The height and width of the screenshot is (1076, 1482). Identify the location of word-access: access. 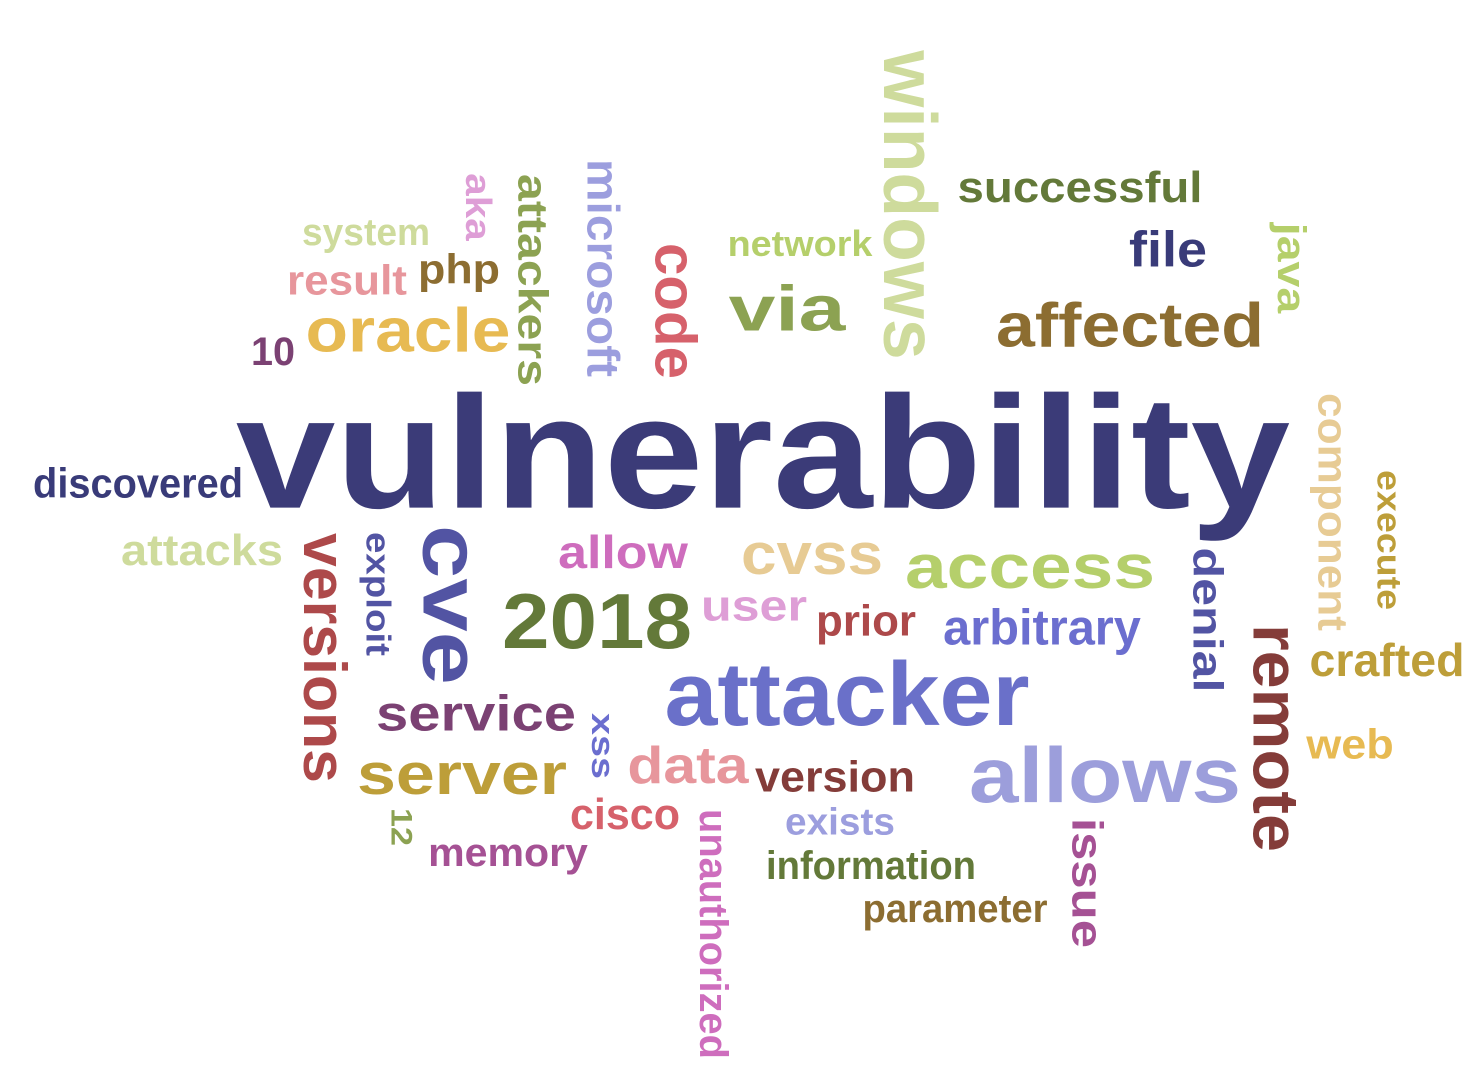
(1030, 566).